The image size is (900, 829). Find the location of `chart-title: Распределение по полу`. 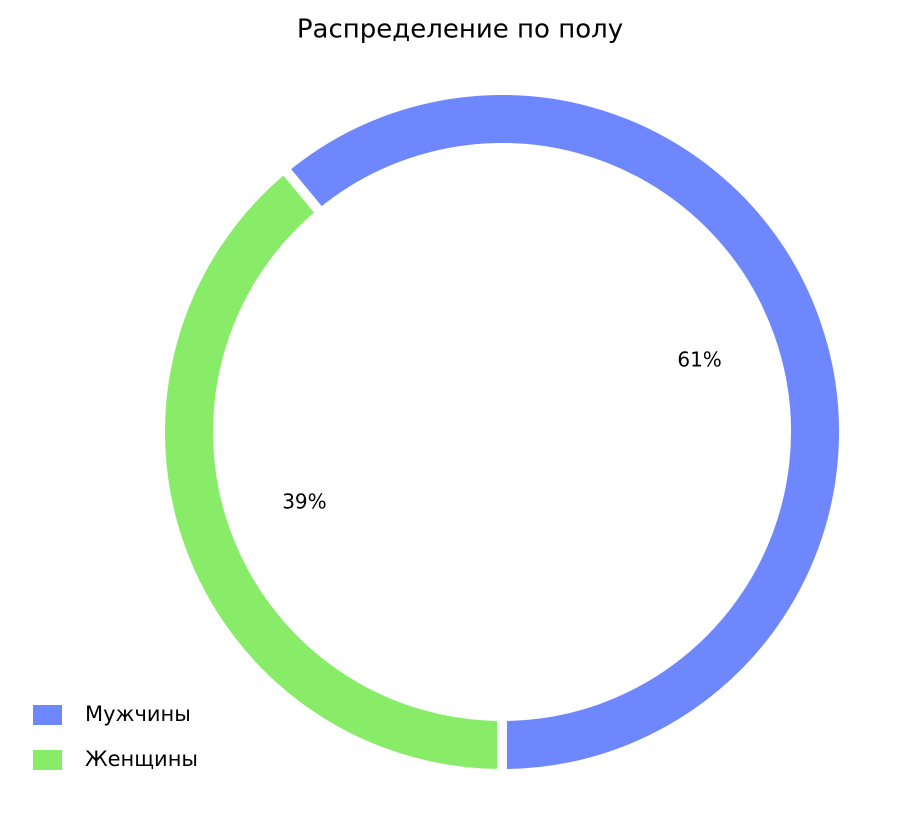

chart-title: Распределение по полу is located at coordinates (460, 30).